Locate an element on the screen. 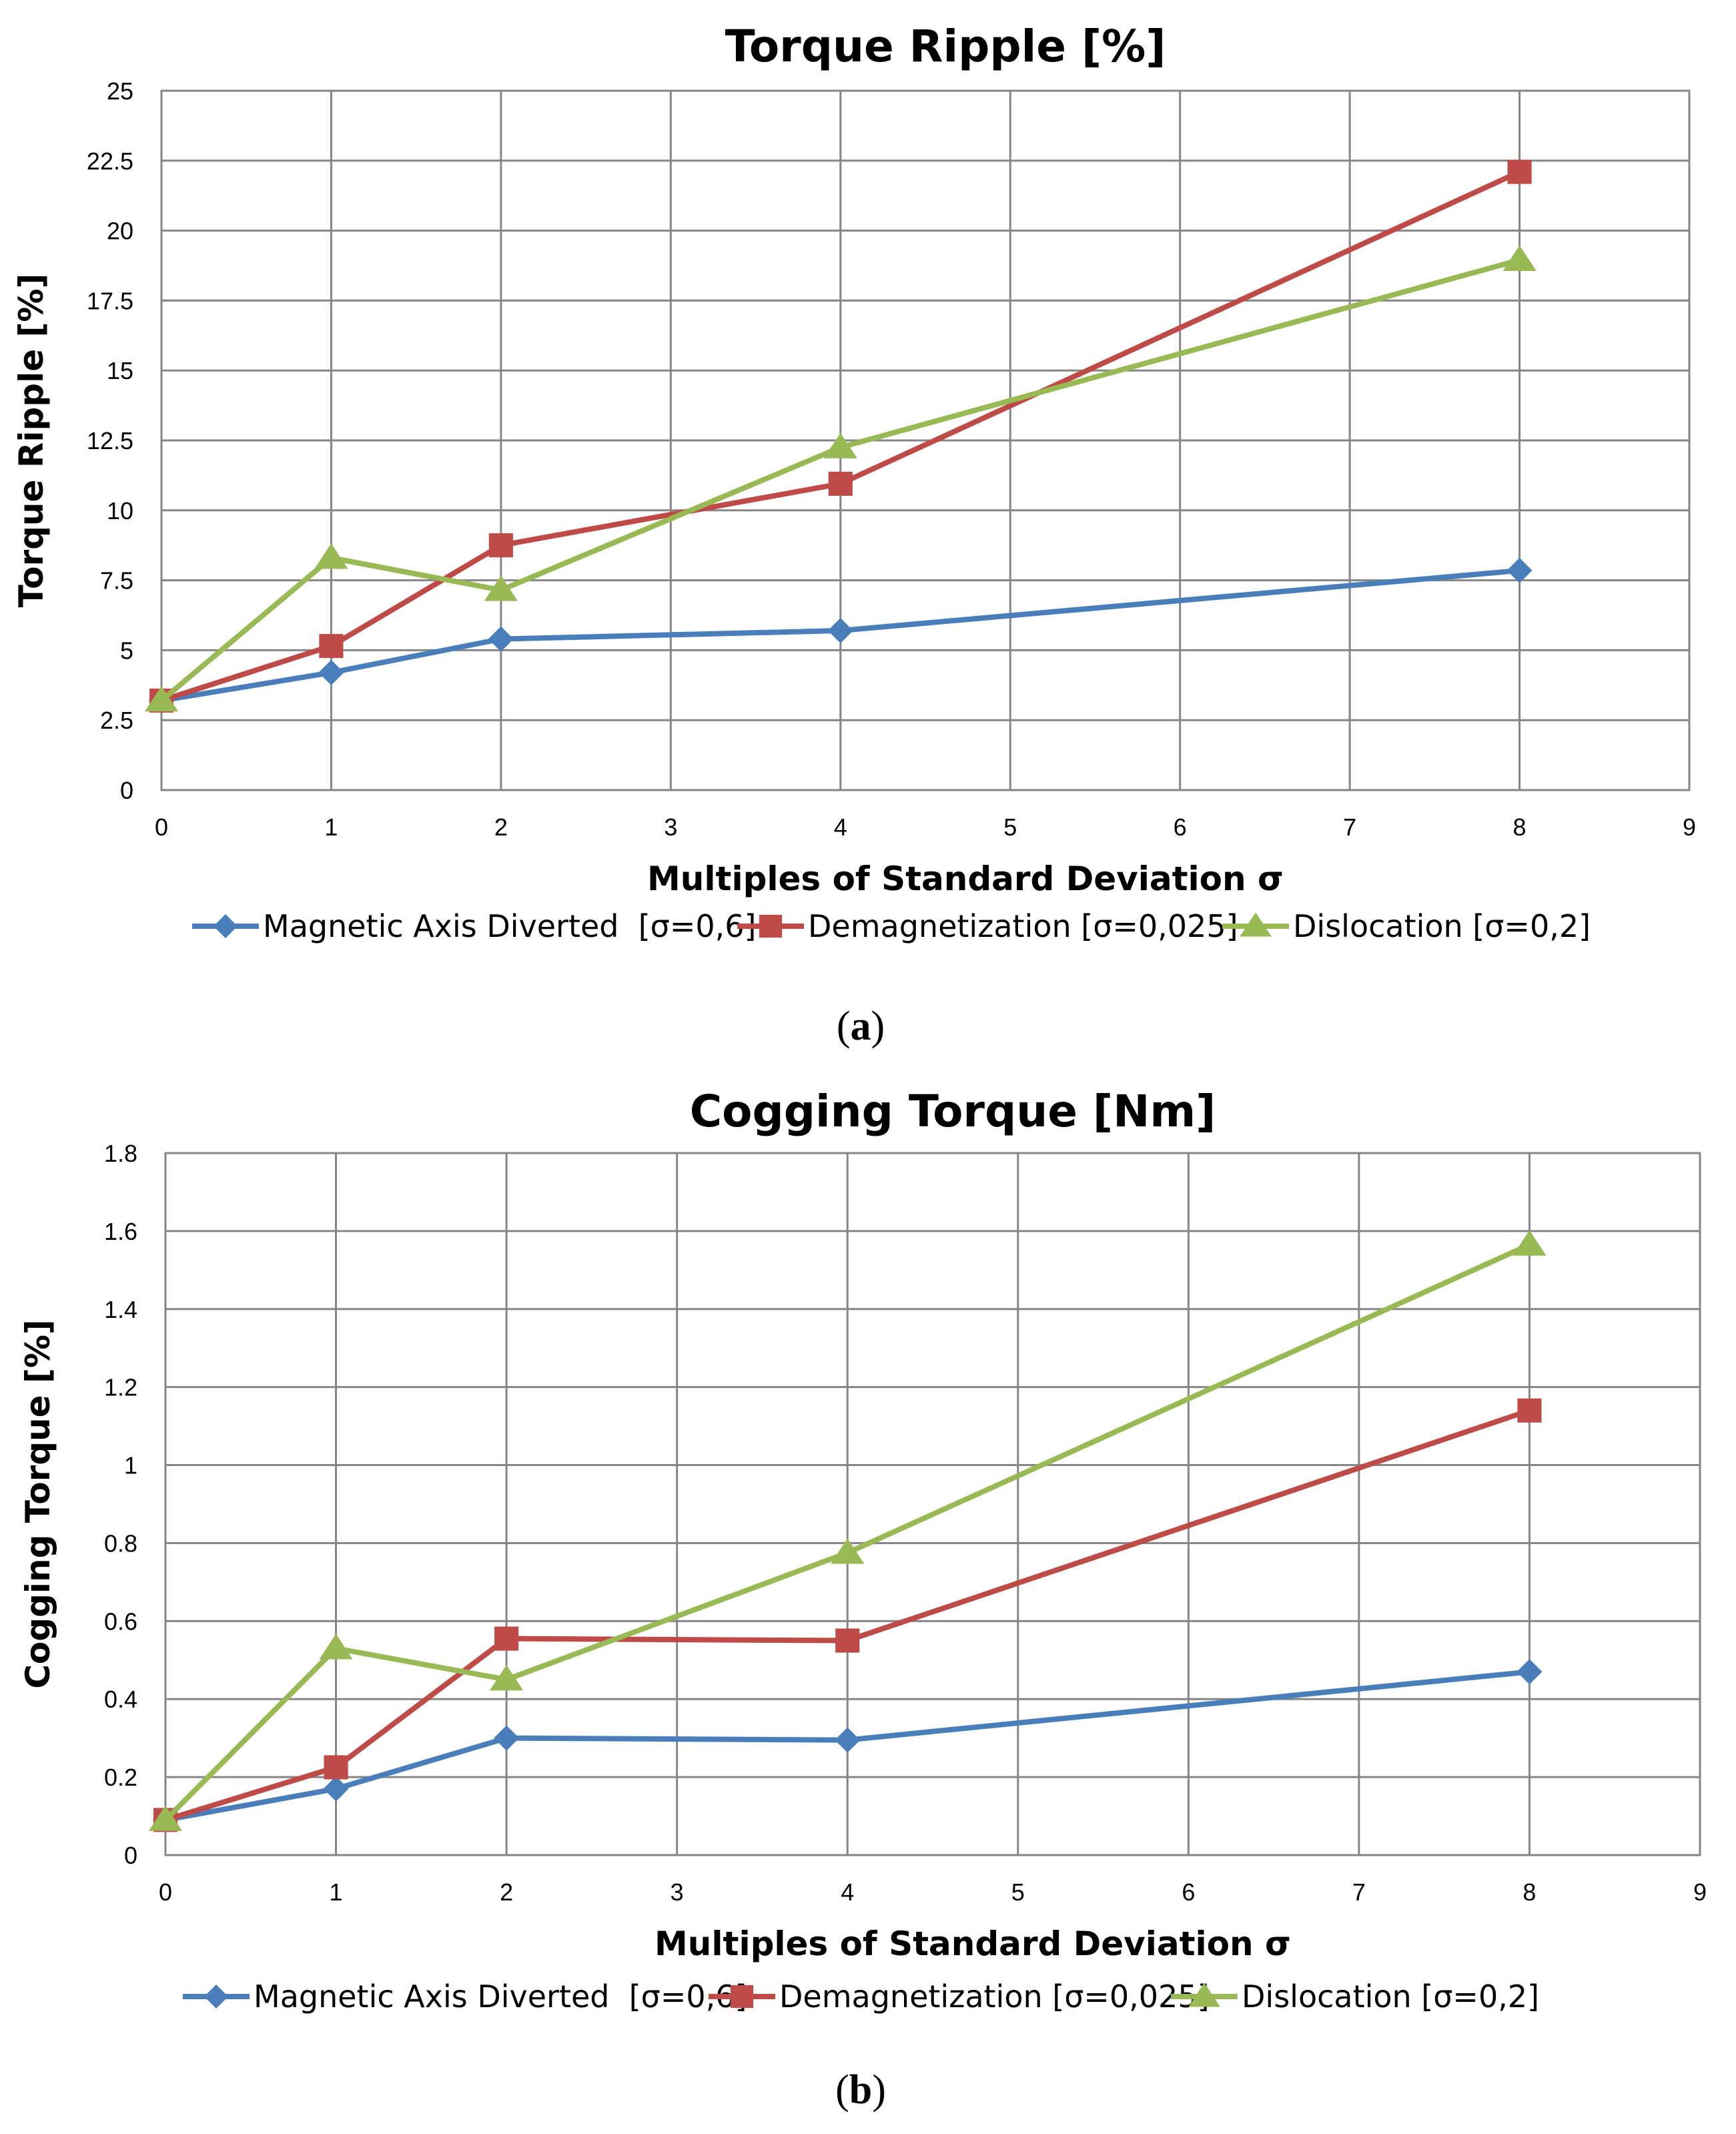 This screenshot has height=2134, width=1736. x-tick-label: 2 is located at coordinates (501, 827).